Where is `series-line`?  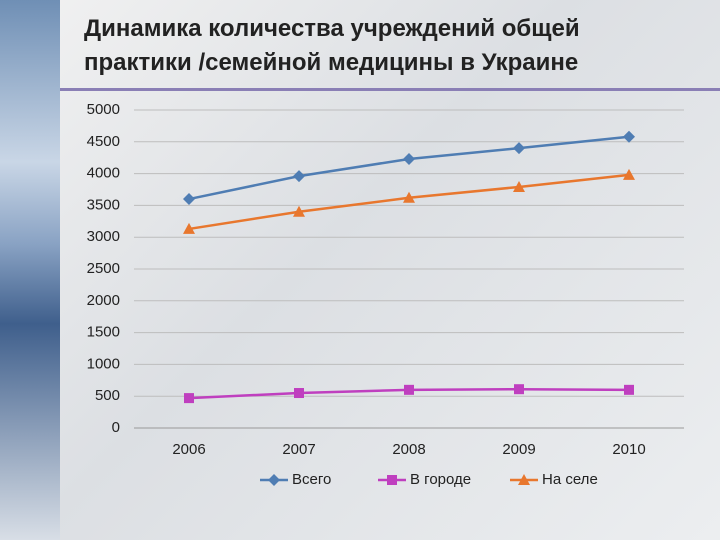 series-line is located at coordinates (409, 168).